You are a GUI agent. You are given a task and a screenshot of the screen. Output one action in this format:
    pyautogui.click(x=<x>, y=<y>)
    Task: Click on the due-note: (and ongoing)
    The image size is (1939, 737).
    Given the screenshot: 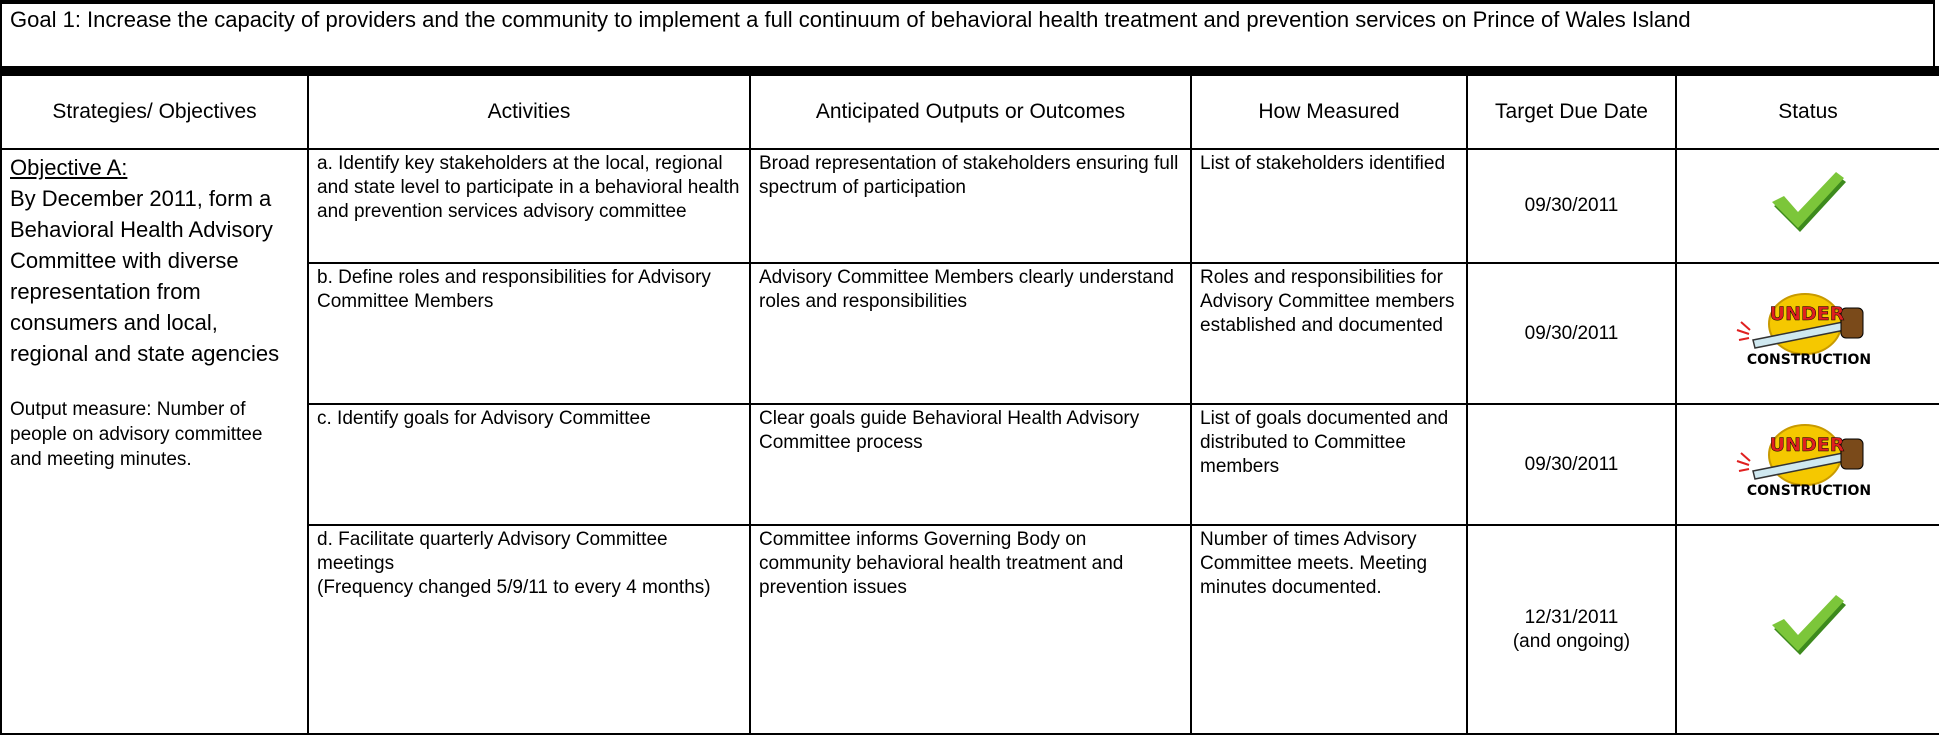 What is the action you would take?
    pyautogui.click(x=1571, y=641)
    